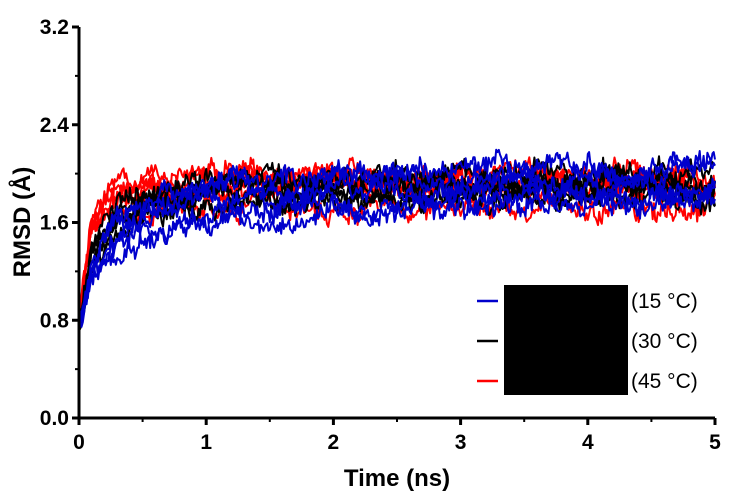  Describe the element at coordinates (79, 442) in the screenshot. I see `x-tick-label: 0` at that location.